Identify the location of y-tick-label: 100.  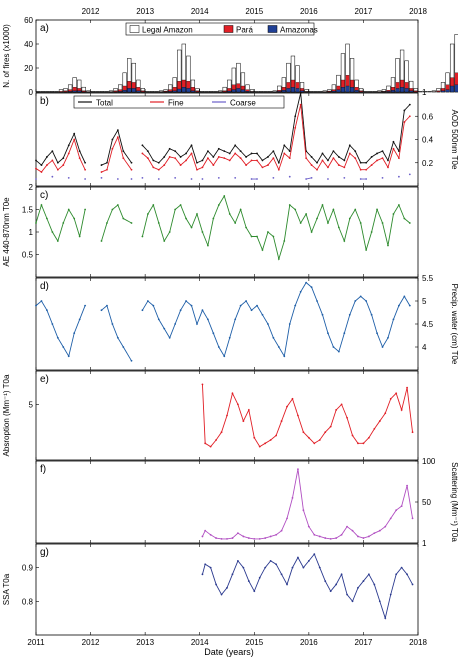
(429, 461).